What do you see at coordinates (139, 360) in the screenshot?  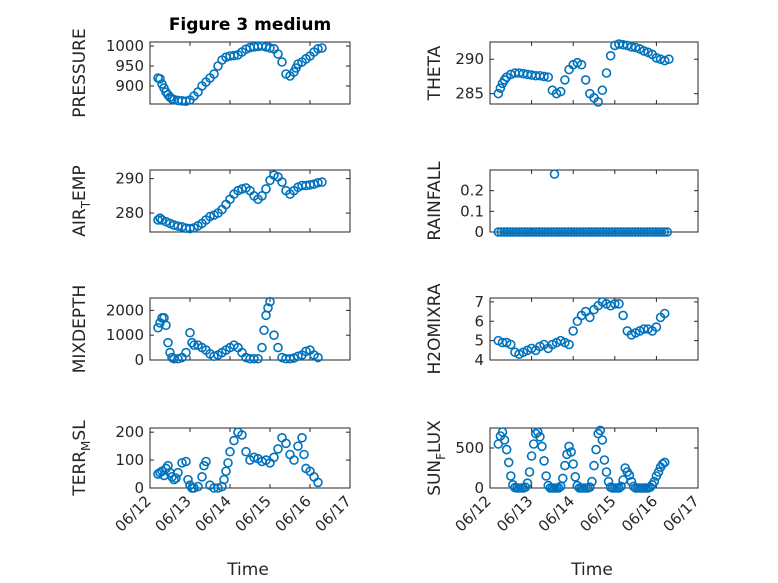 I see `y-tick-label: 0` at bounding box center [139, 360].